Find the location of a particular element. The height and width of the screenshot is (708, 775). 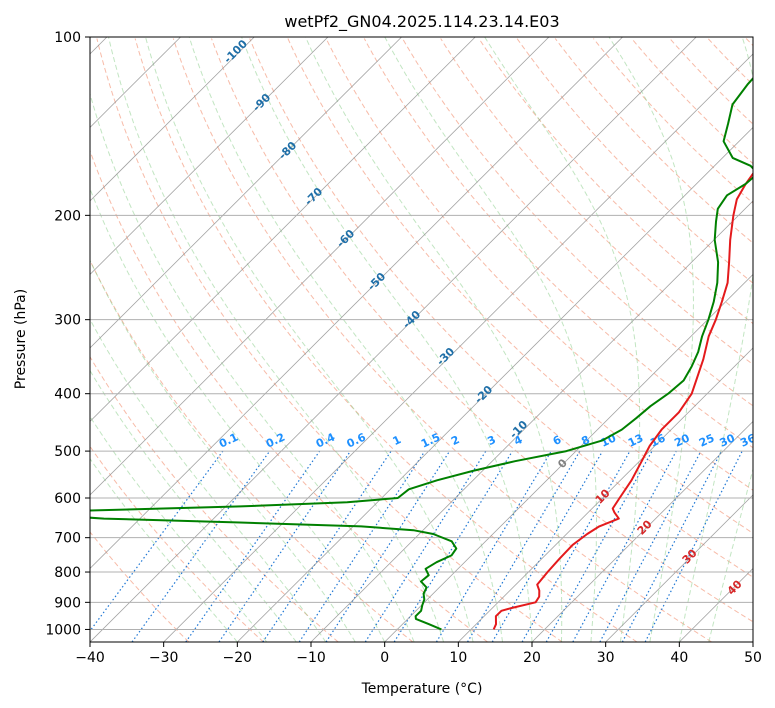

y-tick-label: 1000 is located at coordinates (63, 630).